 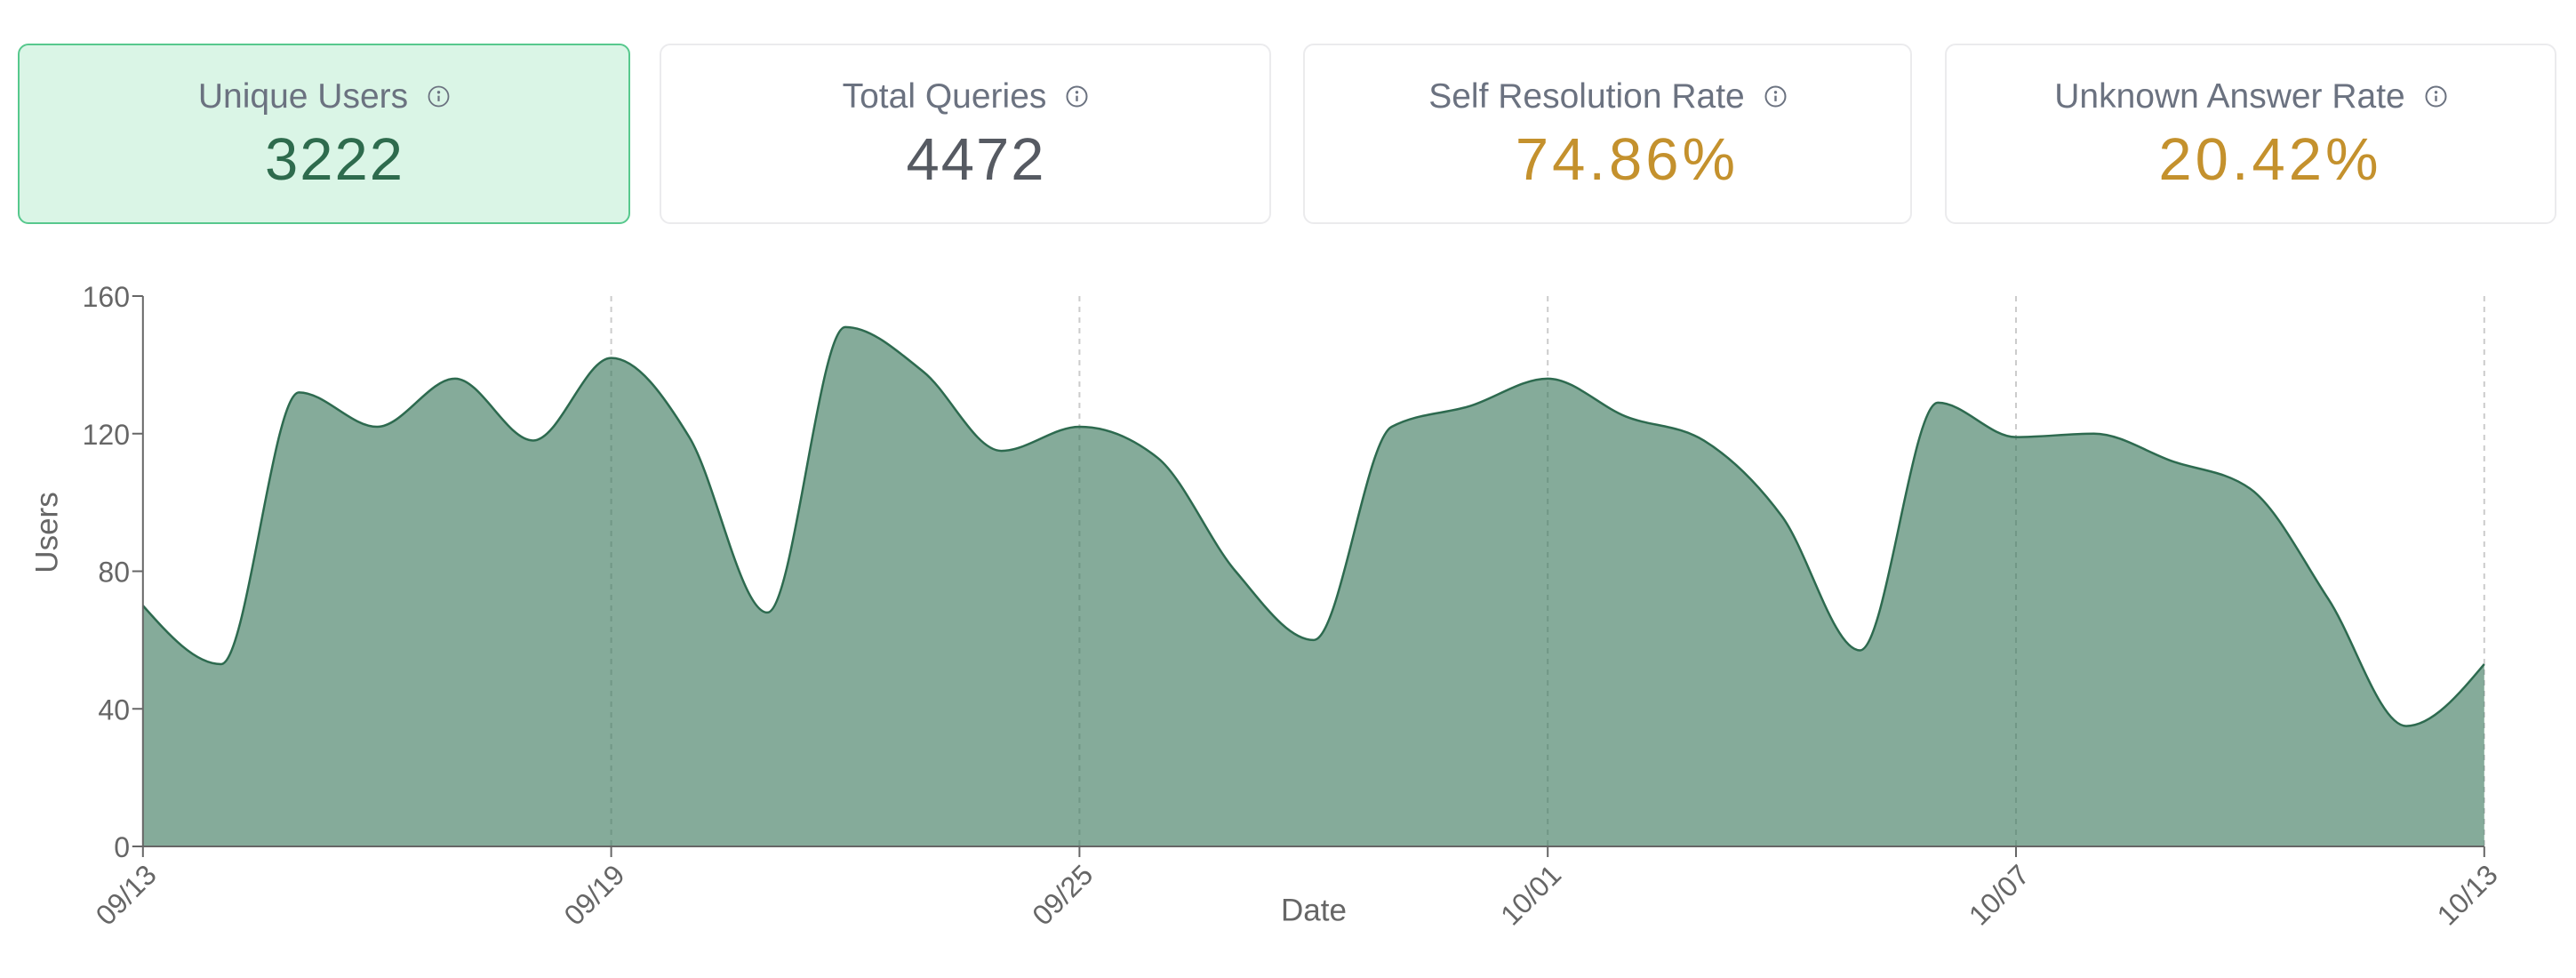 I want to click on svg-text: 10/07, so click(x=1999, y=894).